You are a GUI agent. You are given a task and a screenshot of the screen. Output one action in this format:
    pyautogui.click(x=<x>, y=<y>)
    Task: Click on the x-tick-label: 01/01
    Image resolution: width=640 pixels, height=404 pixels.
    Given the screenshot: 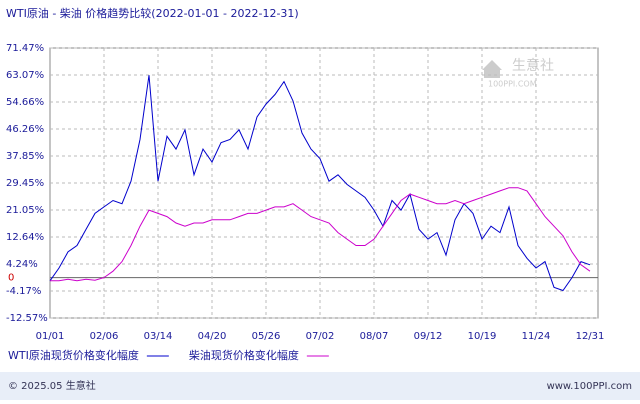 What is the action you would take?
    pyautogui.click(x=50, y=336)
    